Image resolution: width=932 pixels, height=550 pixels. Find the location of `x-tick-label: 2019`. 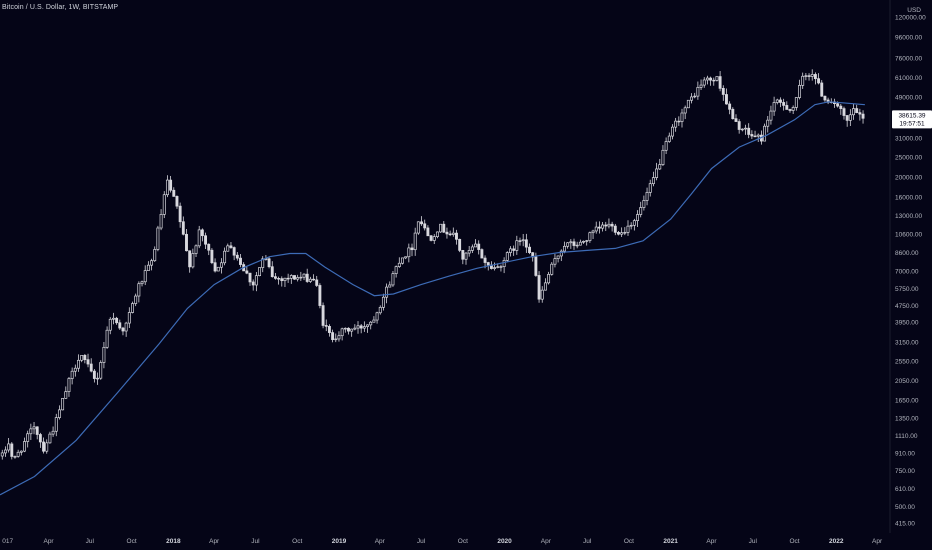

x-tick-label: 2019 is located at coordinates (339, 541).